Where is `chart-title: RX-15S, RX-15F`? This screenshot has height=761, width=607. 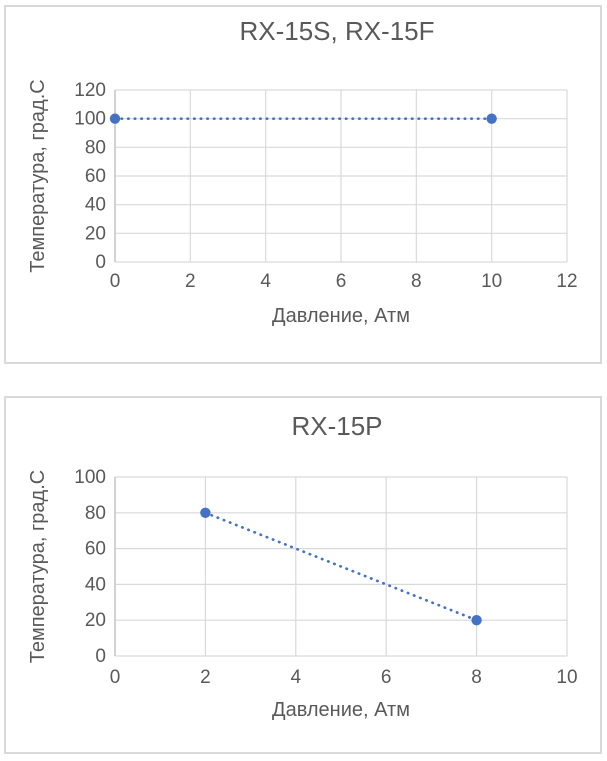 chart-title: RX-15S, RX-15F is located at coordinates (336, 31).